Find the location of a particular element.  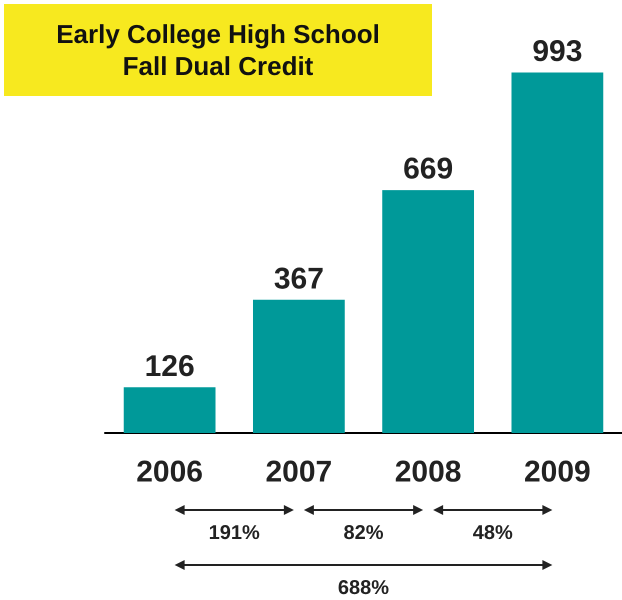

text: 48% is located at coordinates (492, 533).